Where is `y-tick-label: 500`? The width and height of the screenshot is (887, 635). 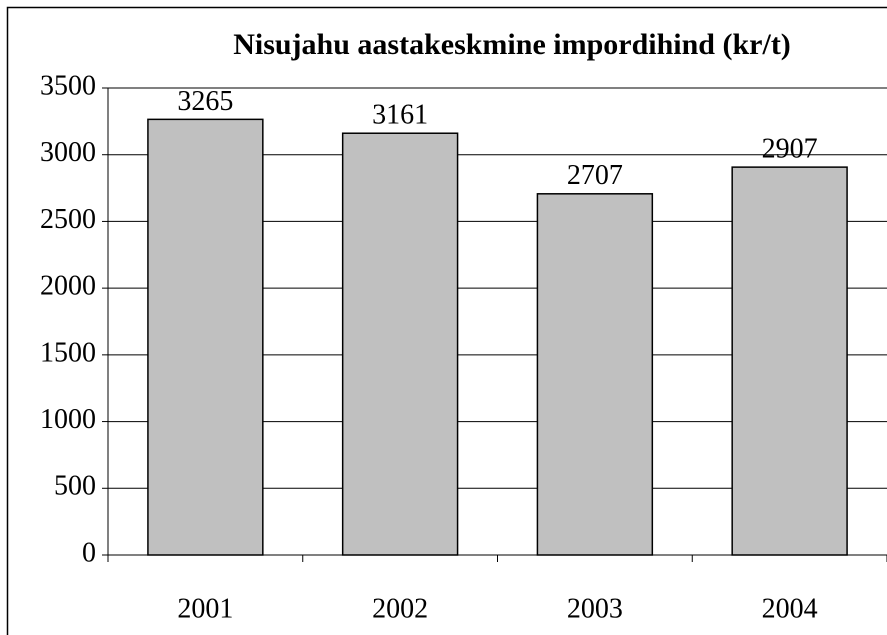 y-tick-label: 500 is located at coordinates (75, 486).